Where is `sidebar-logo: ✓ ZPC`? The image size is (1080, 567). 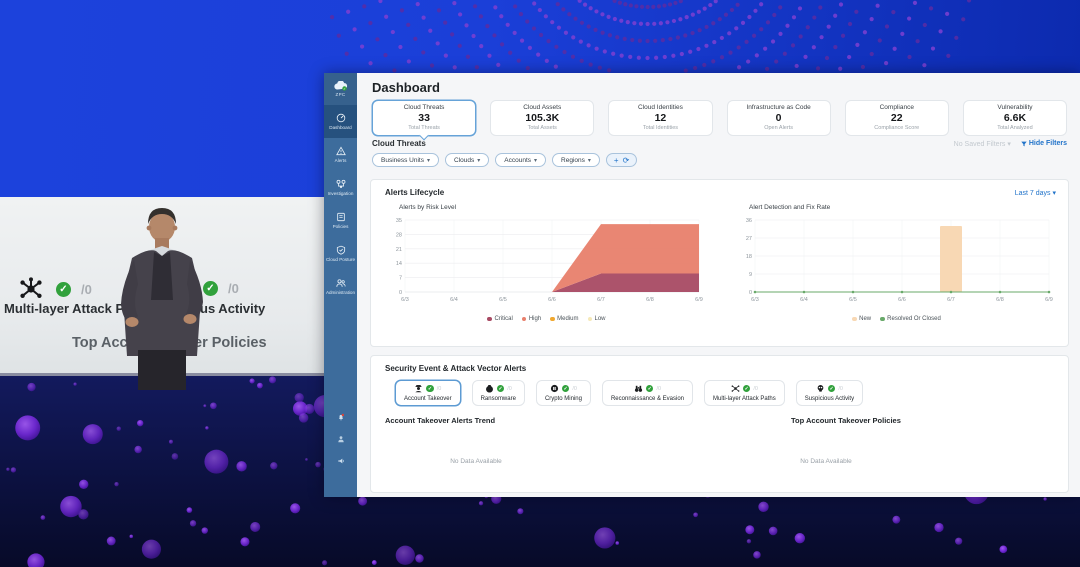 sidebar-logo: ✓ ZPC is located at coordinates (340, 89).